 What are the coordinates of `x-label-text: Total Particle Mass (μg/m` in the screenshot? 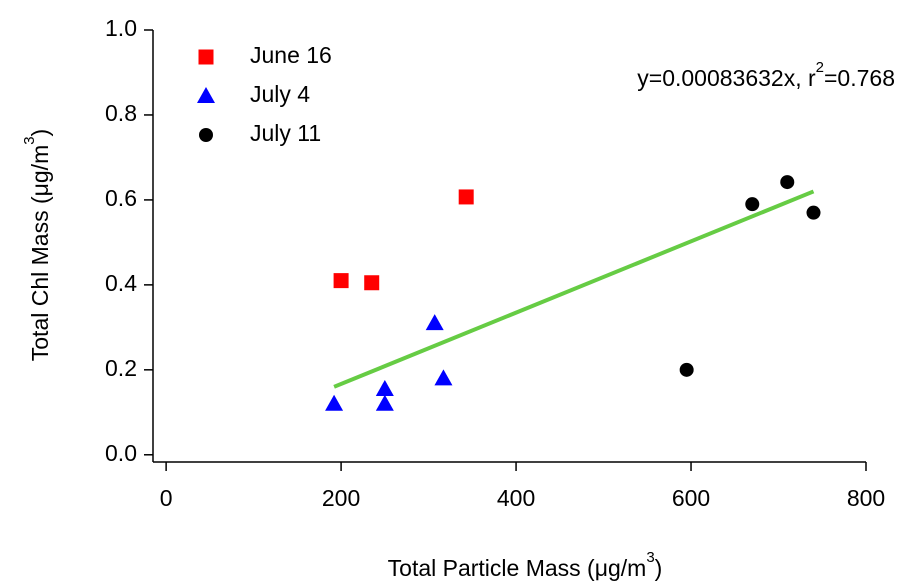 It's located at (517, 568).